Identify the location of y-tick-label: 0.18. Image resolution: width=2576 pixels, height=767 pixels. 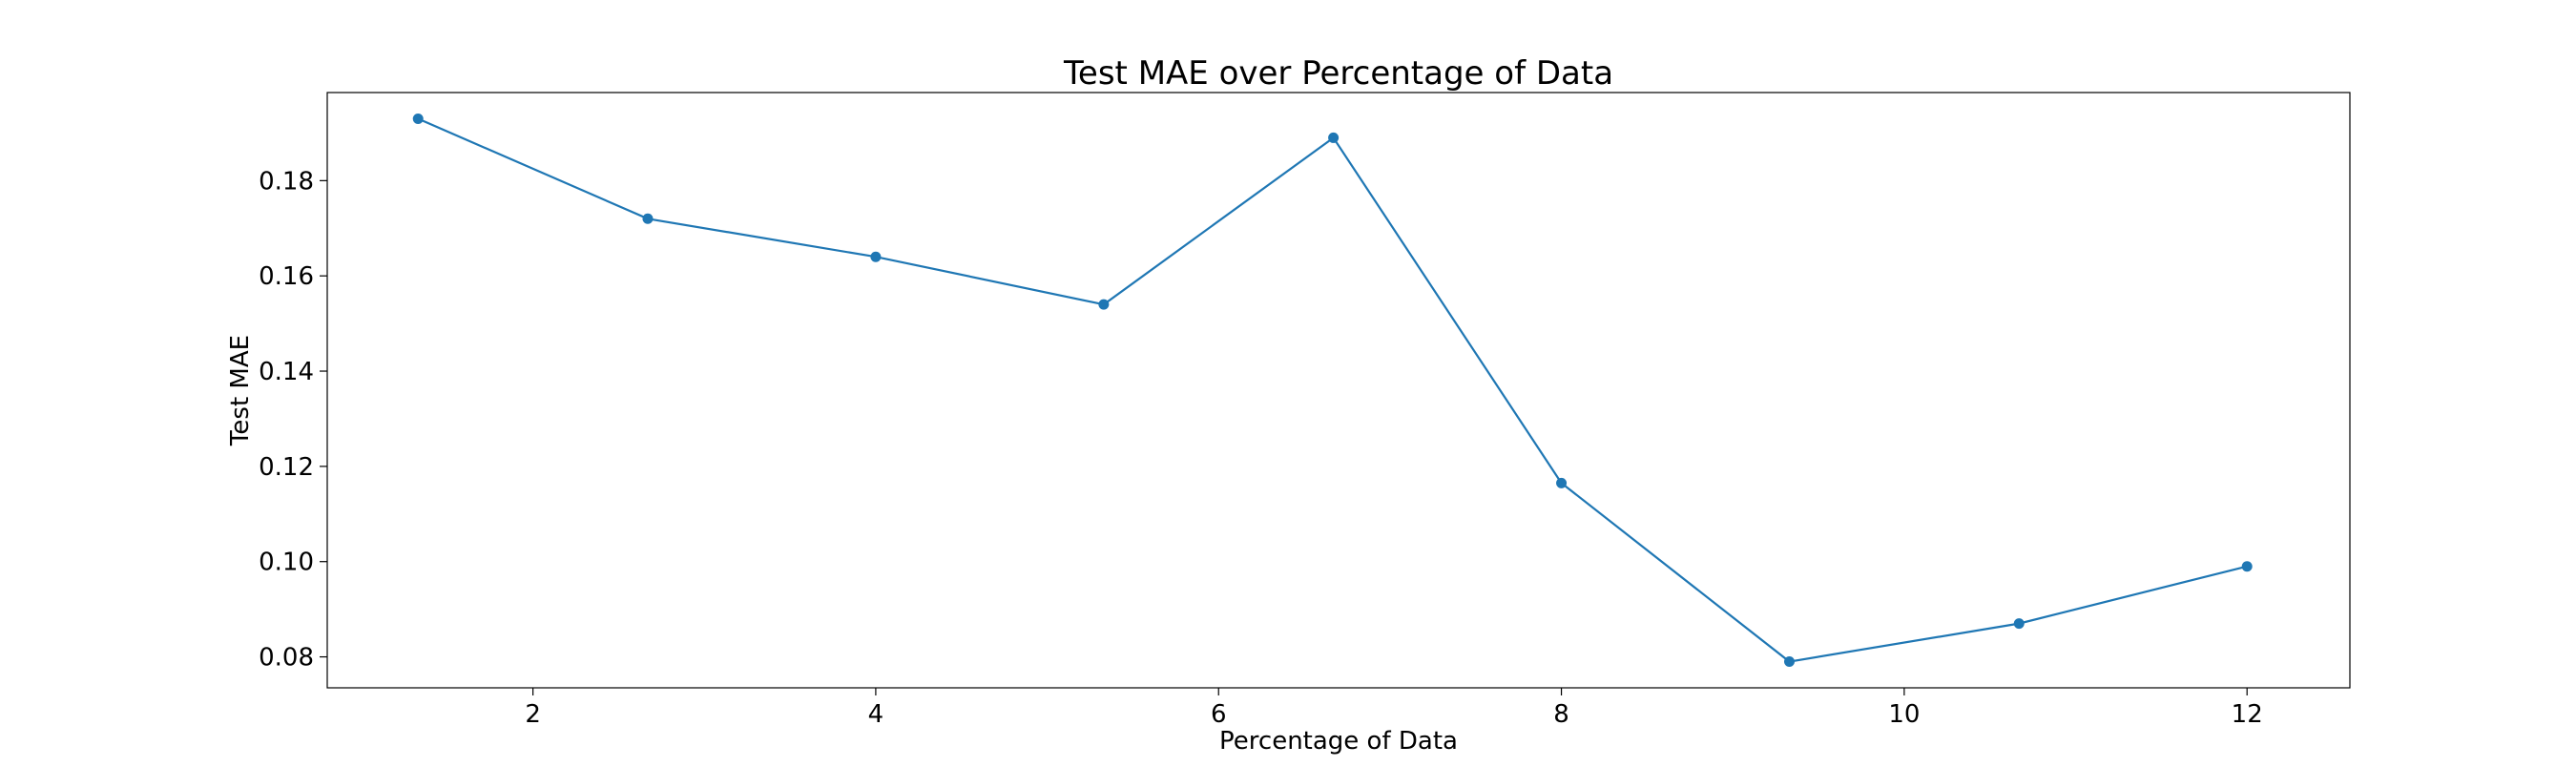
(286, 181).